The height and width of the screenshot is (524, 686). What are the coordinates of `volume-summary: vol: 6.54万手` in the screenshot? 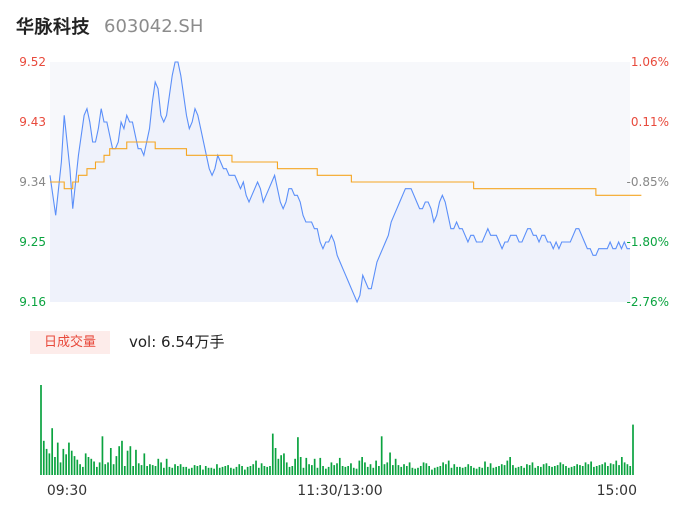 It's located at (176, 342).